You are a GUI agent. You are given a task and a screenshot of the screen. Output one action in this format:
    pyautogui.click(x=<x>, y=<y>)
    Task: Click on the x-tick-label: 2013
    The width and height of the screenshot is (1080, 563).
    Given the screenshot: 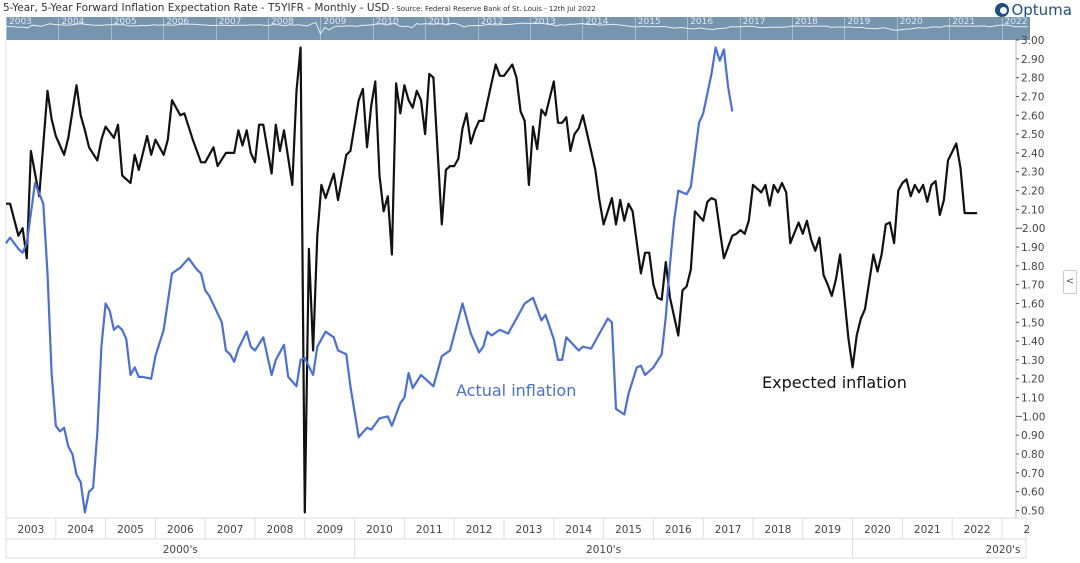 What is the action you would take?
    pyautogui.click(x=529, y=530)
    